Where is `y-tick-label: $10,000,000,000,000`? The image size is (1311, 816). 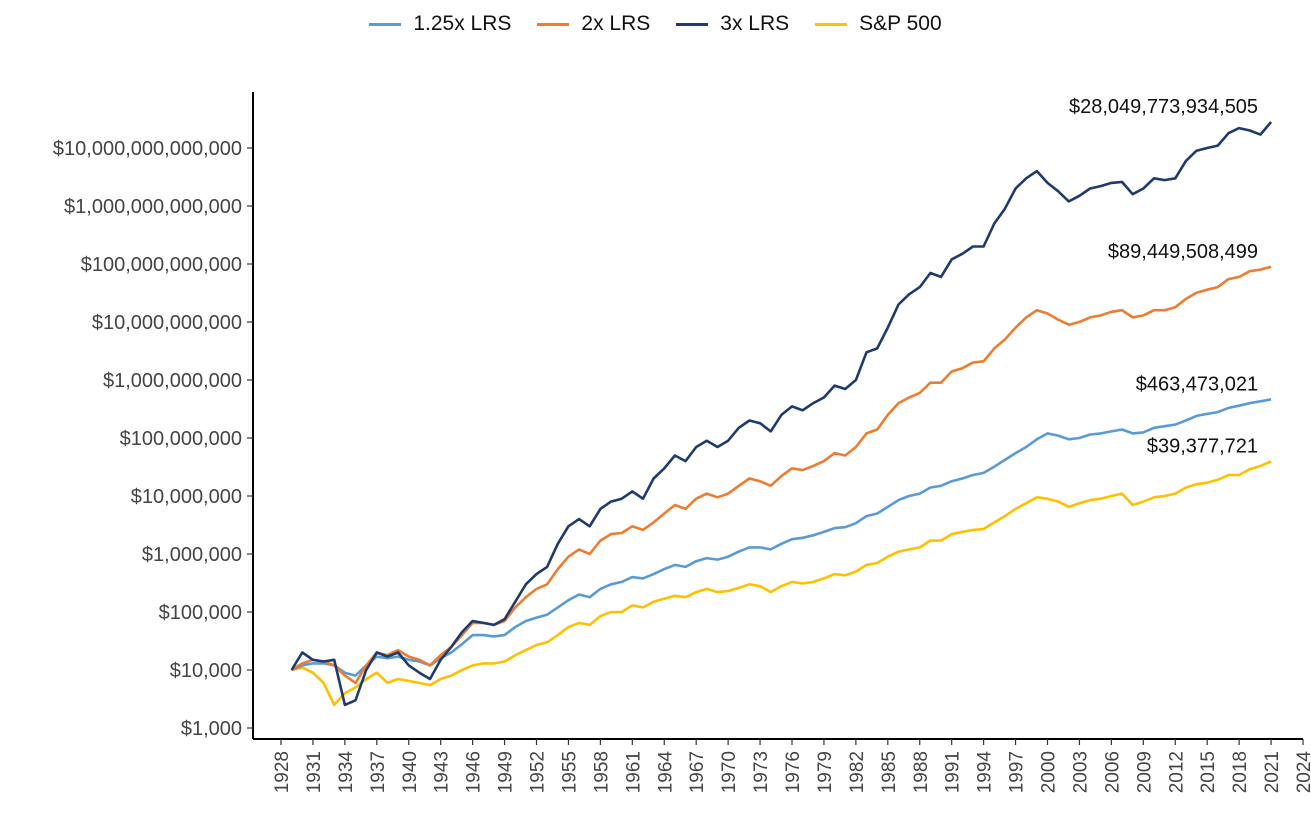
y-tick-label: $10,000,000,000,000 is located at coordinates (147, 149).